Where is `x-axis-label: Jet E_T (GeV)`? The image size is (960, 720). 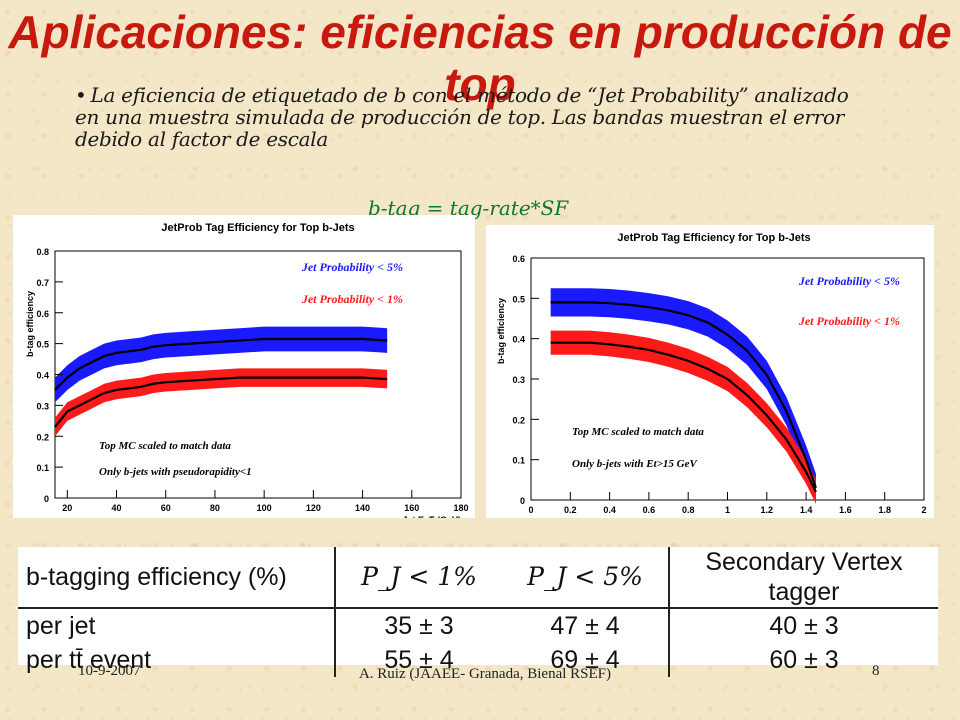 x-axis-label: Jet E_T (GeV) is located at coordinates (431, 516).